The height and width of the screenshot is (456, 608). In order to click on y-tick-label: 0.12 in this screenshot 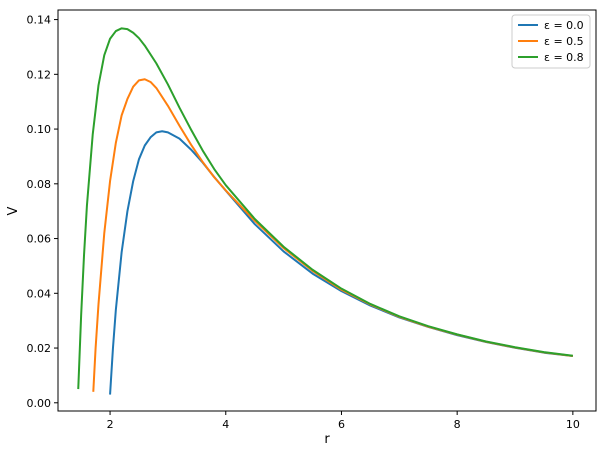, I will do `click(39, 74)`.